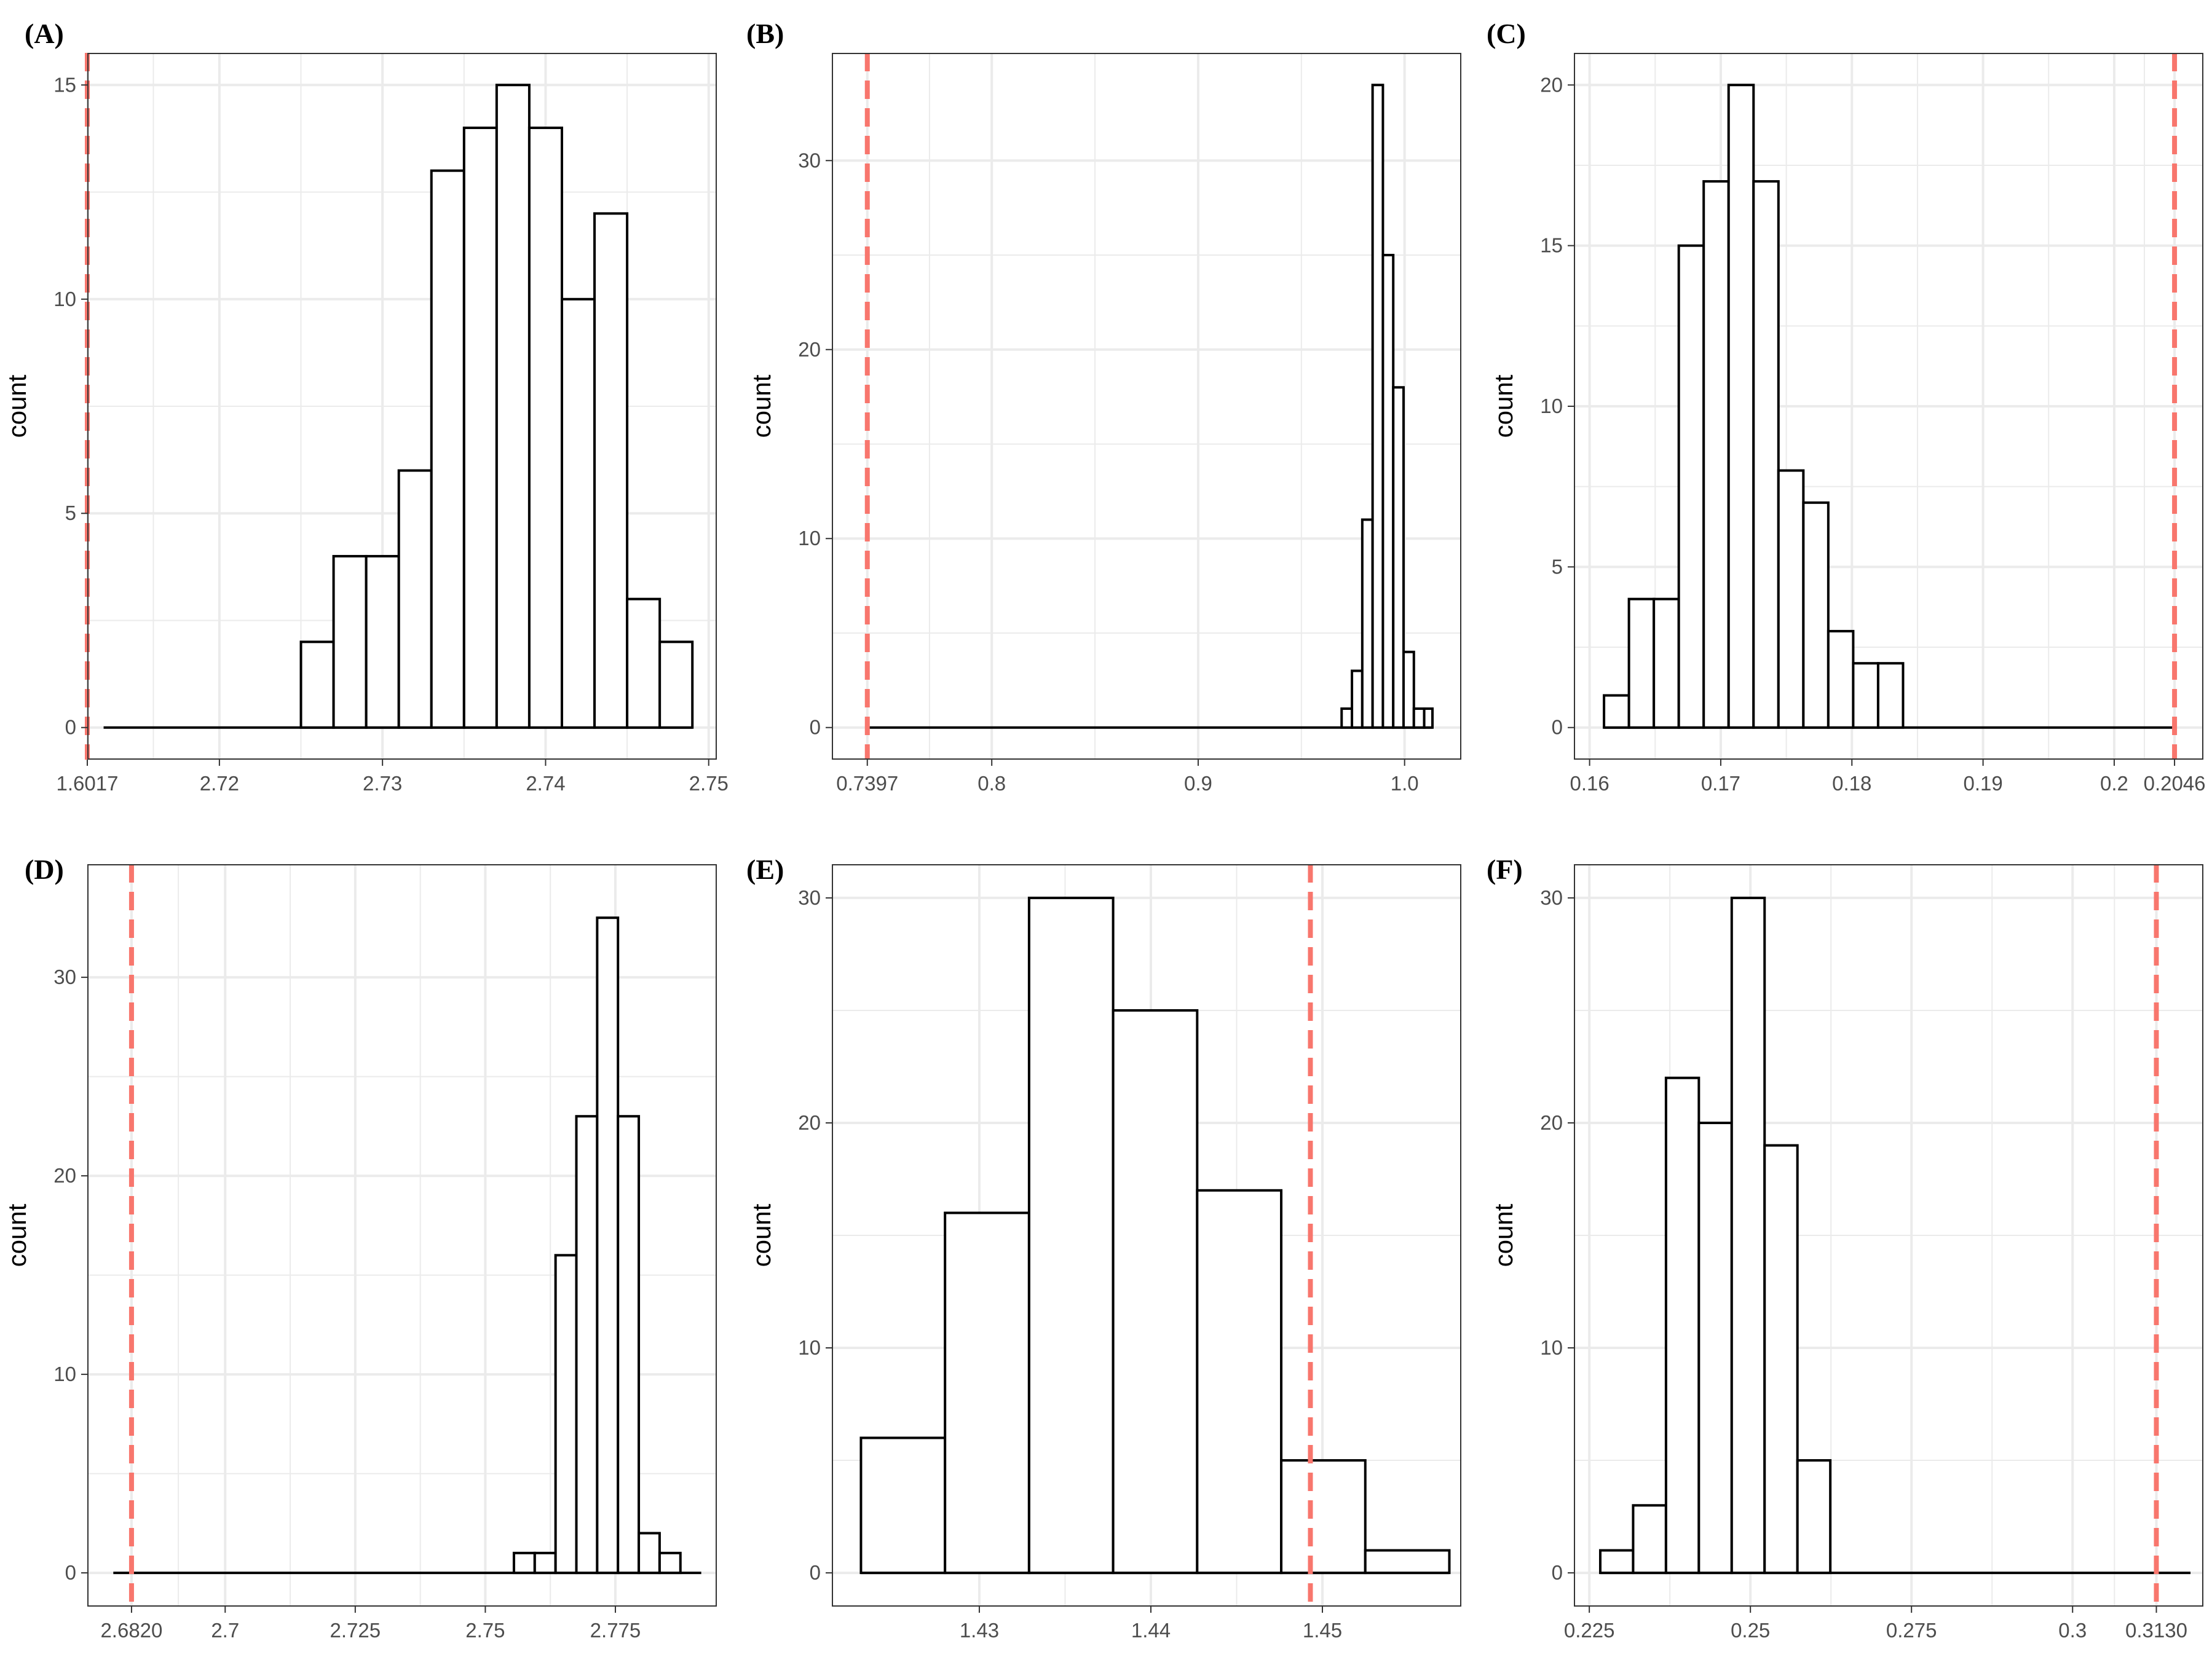 The width and height of the screenshot is (2212, 1665). What do you see at coordinates (765, 33) in the screenshot?
I see `panel-letter-b: (B)` at bounding box center [765, 33].